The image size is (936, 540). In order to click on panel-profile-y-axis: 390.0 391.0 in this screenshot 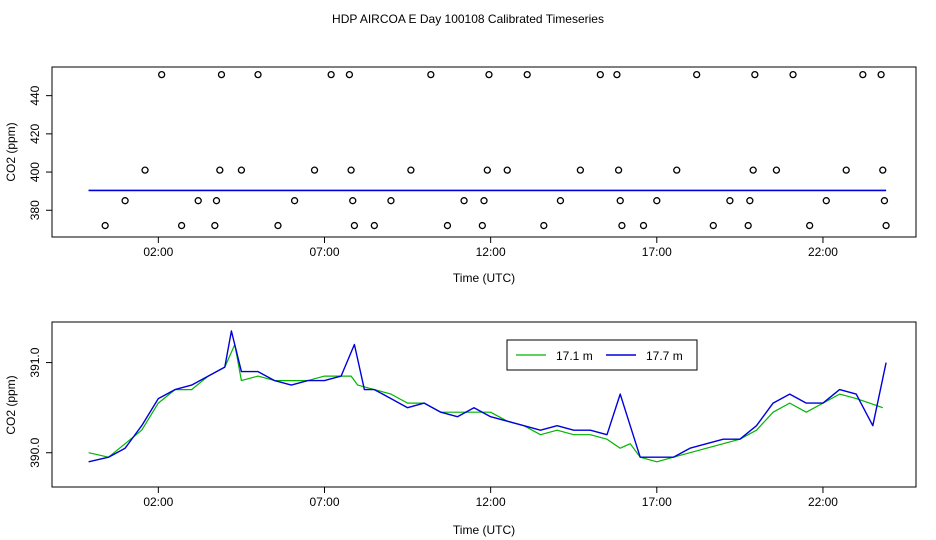, I will do `click(40, 407)`.